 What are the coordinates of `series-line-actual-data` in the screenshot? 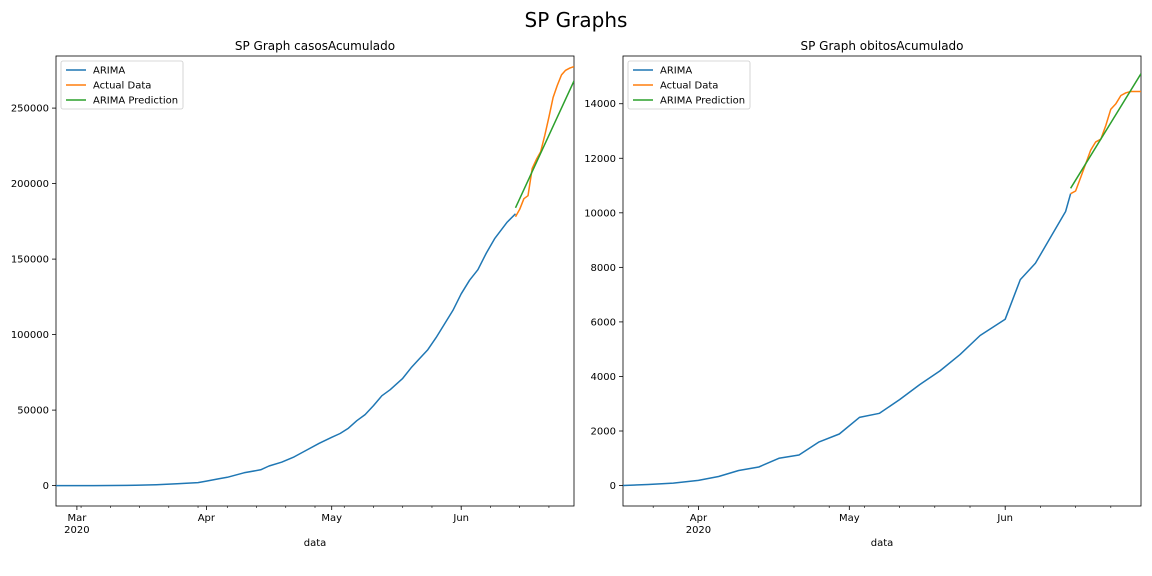 It's located at (544, 141).